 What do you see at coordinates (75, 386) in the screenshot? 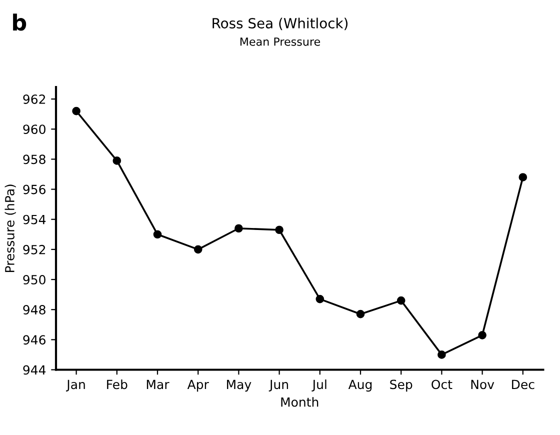
I see `x-tick-label: Jan` at bounding box center [75, 386].